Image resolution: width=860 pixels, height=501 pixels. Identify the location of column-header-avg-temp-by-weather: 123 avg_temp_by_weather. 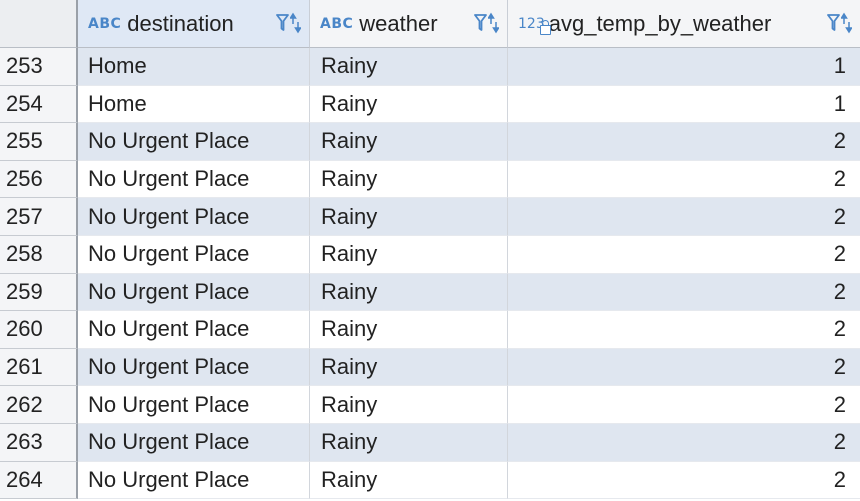
(684, 24).